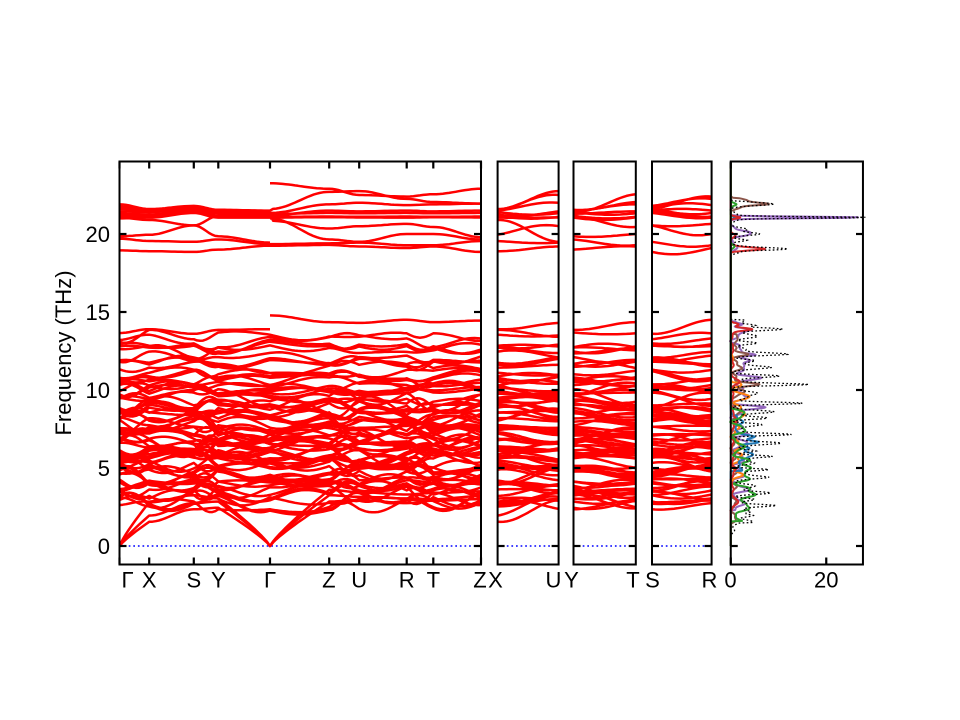 The width and height of the screenshot is (960, 720). What do you see at coordinates (104, 468) in the screenshot?
I see `svg-text: 5` at bounding box center [104, 468].